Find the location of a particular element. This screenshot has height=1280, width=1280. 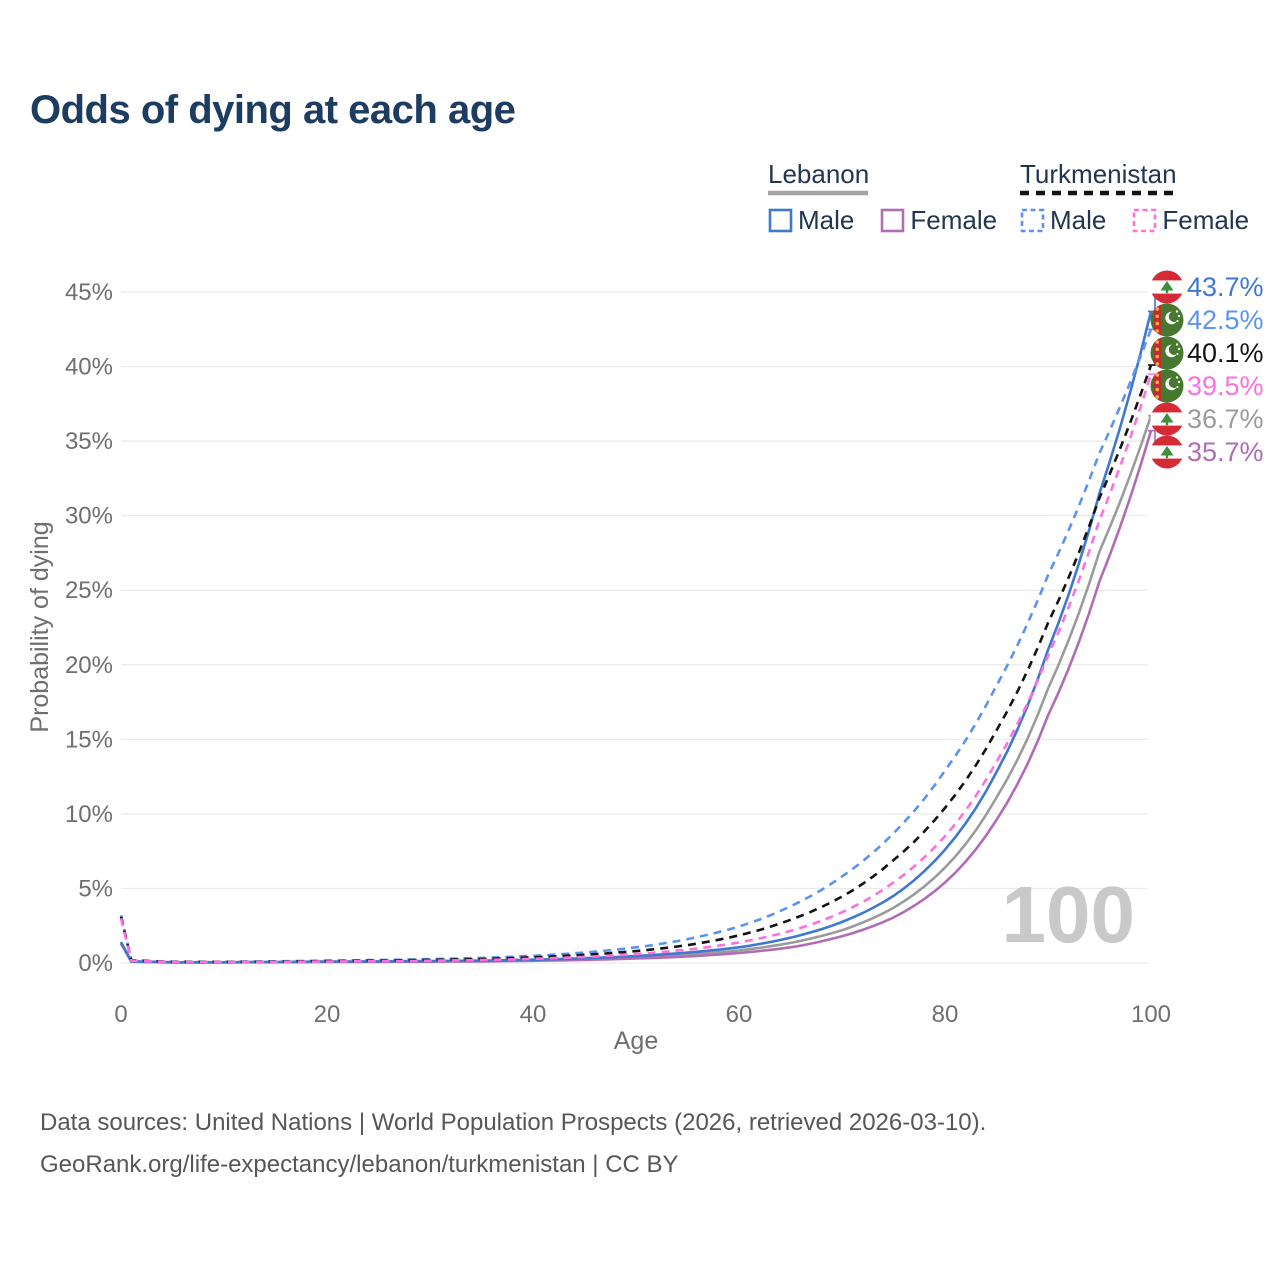

y-tick-label: 30% is located at coordinates (89, 516).